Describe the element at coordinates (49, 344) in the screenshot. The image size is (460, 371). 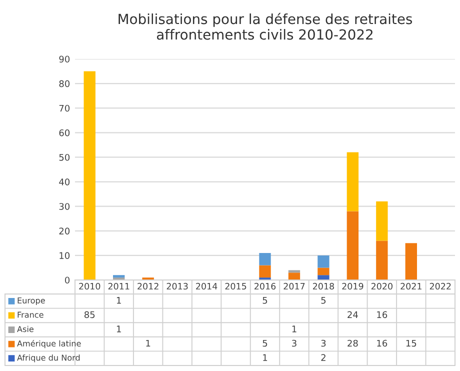
I see `legend-label: Amérique latine` at that location.